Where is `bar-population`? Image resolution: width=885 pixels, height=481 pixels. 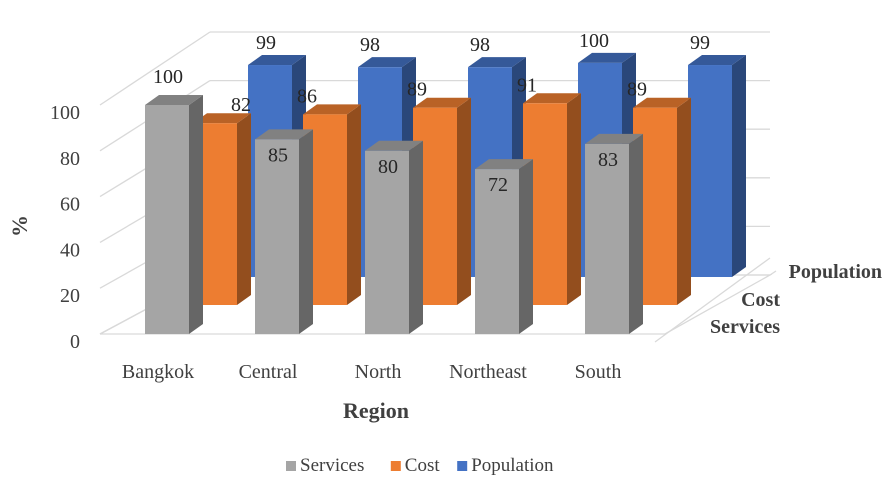 bar-population is located at coordinates (717, 166).